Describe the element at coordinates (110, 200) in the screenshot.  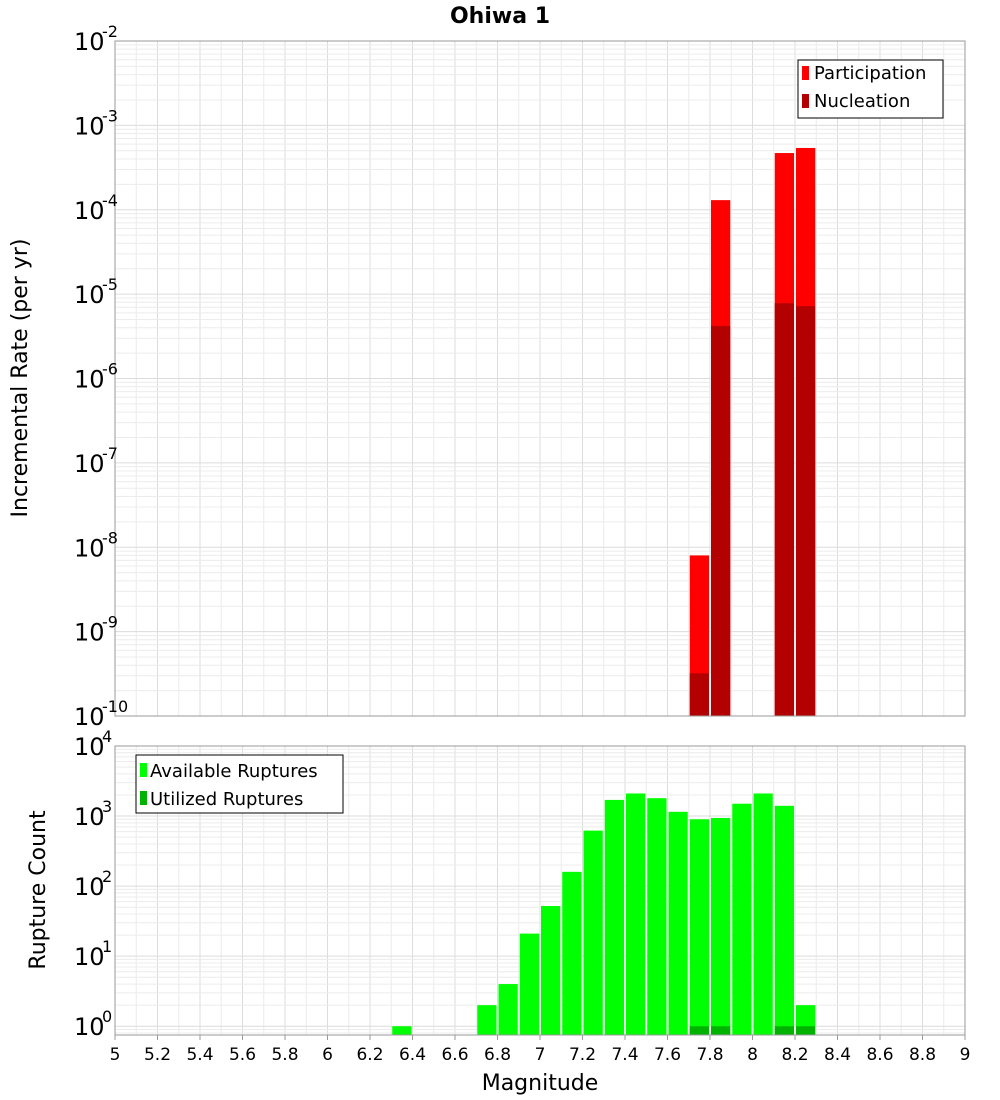
I see `y-tick-exponent: -4` at that location.